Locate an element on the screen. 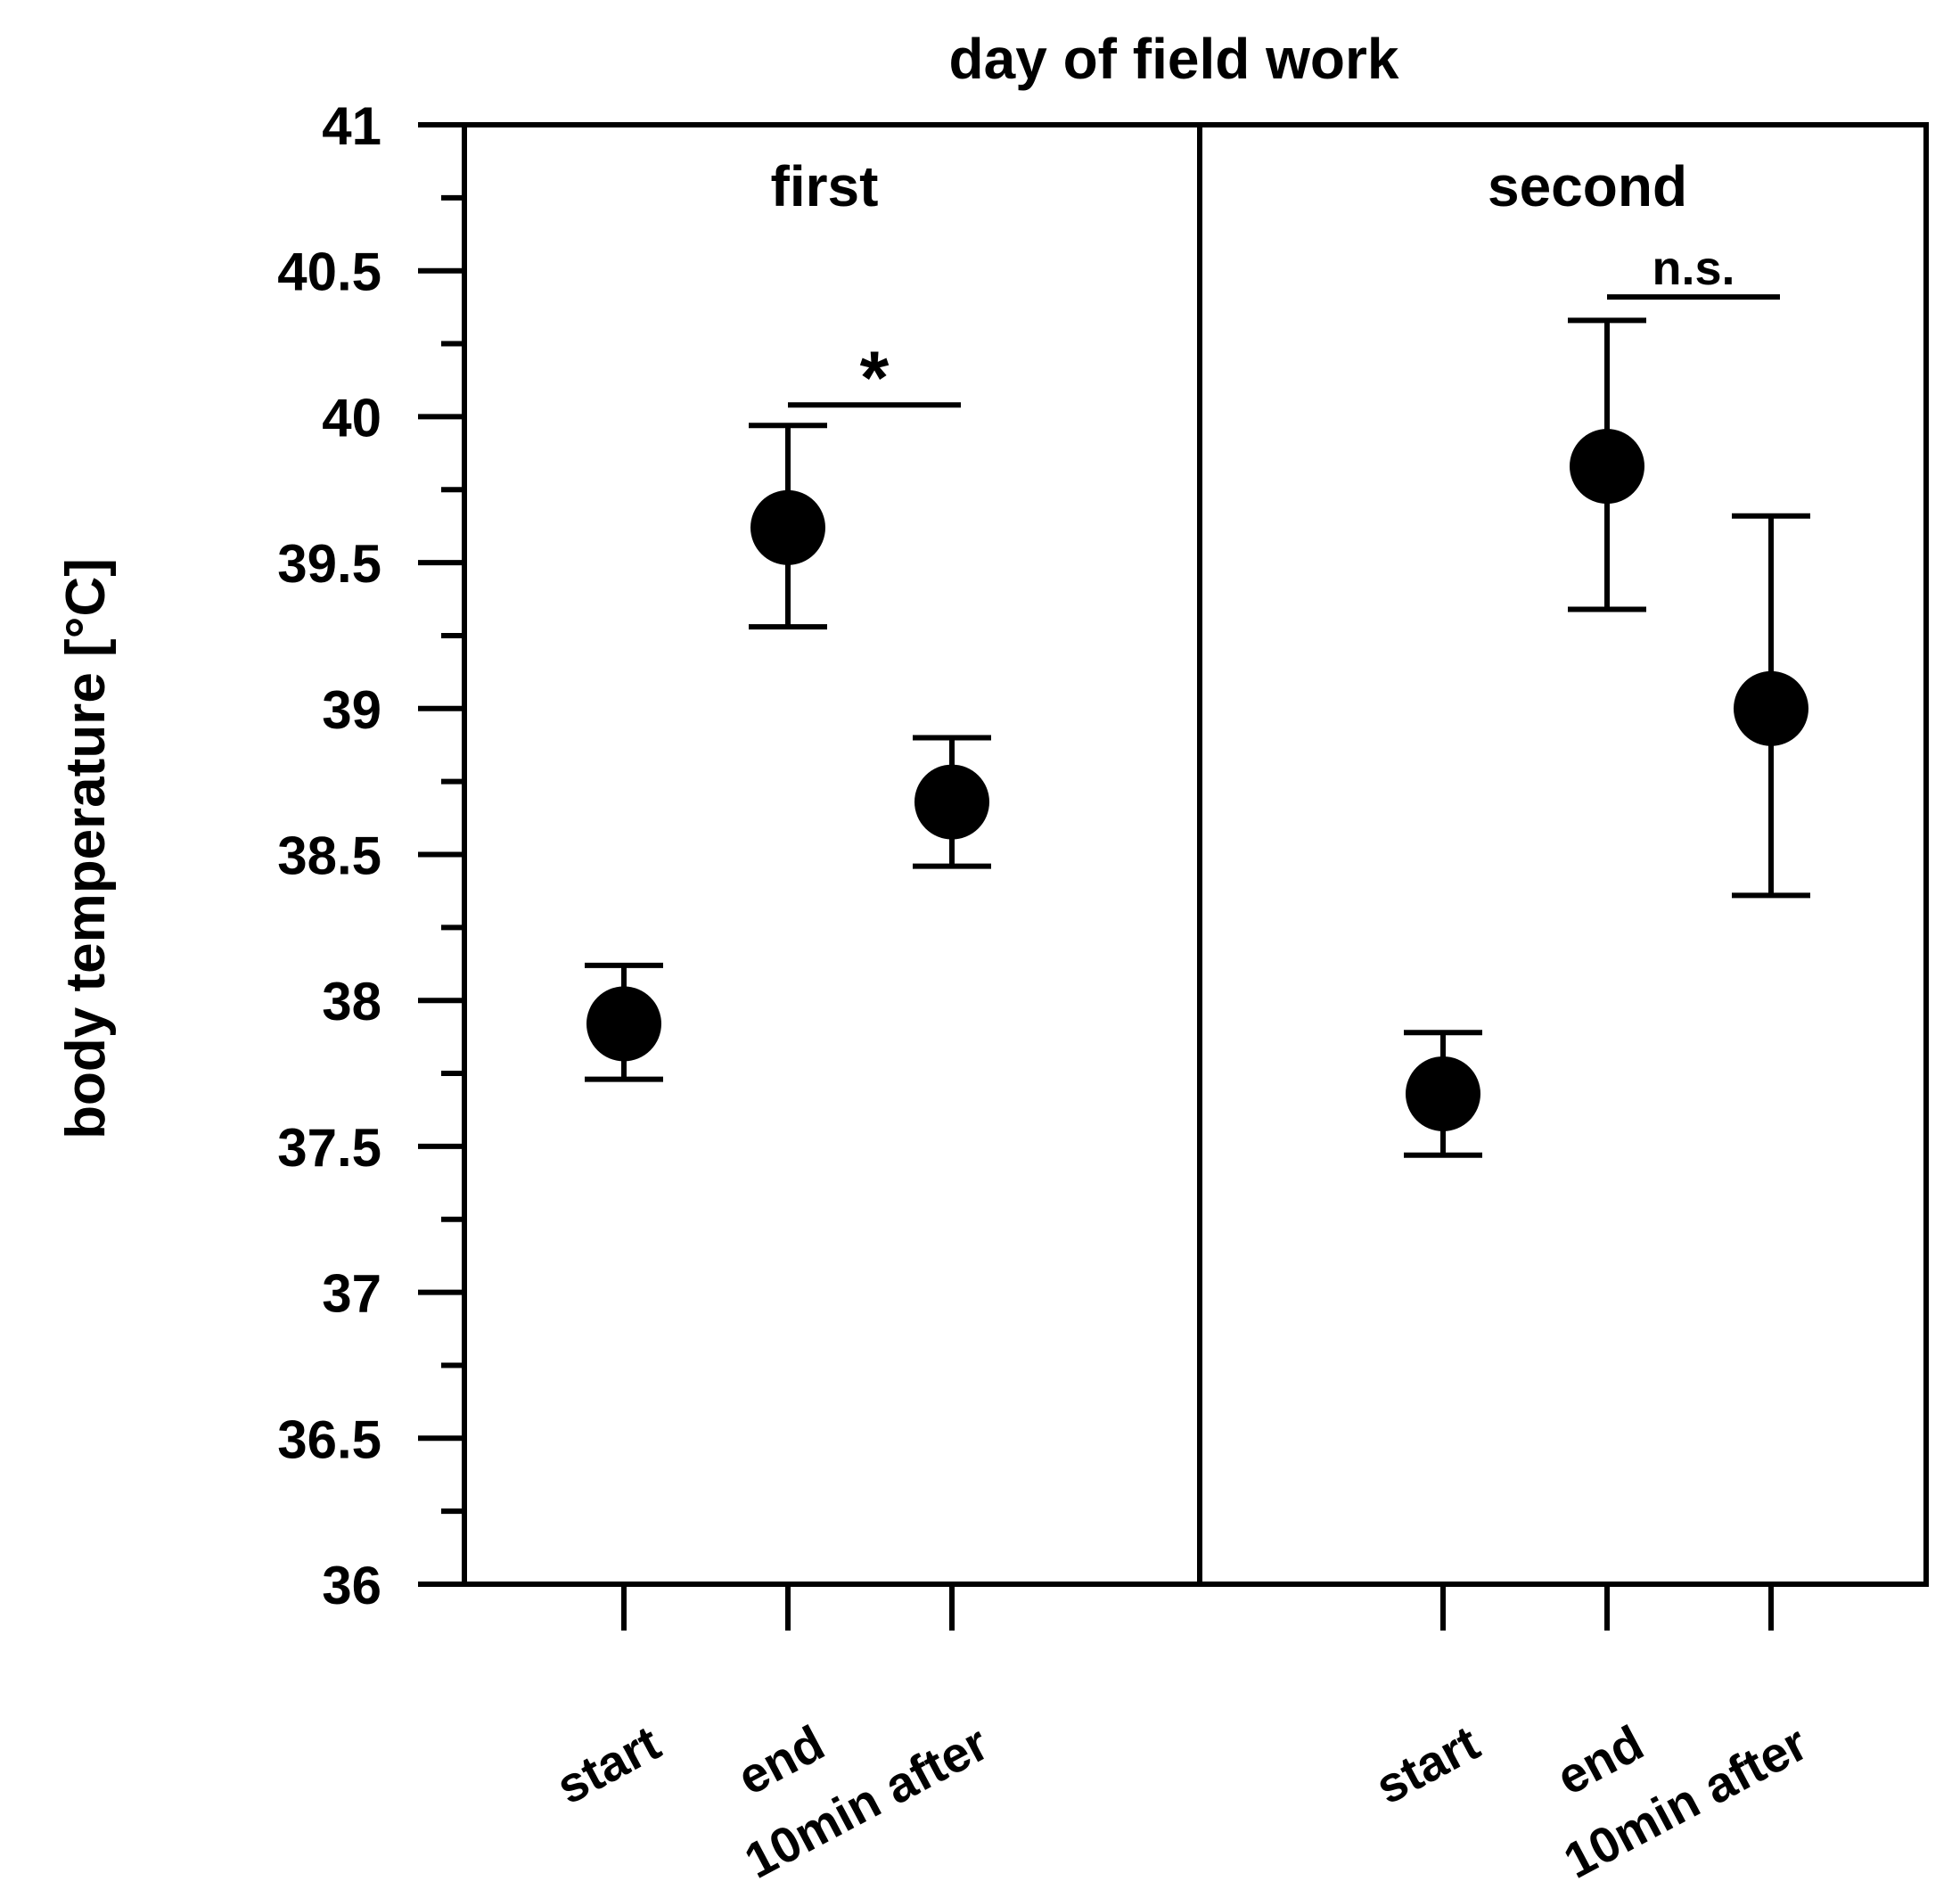  panel-label: second is located at coordinates (1588, 186).